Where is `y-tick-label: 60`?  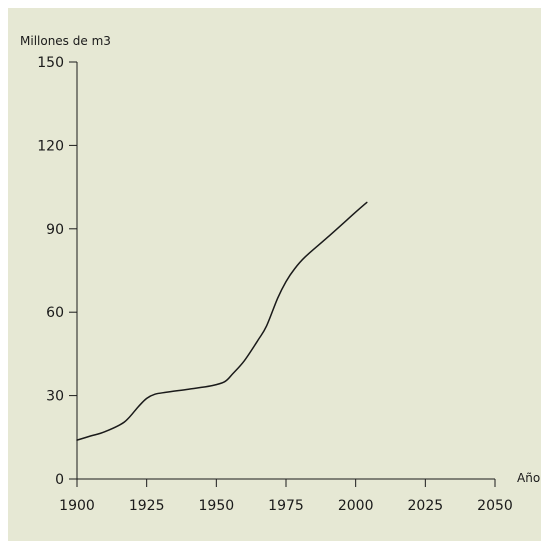
y-tick-label: 60 is located at coordinates (55, 313).